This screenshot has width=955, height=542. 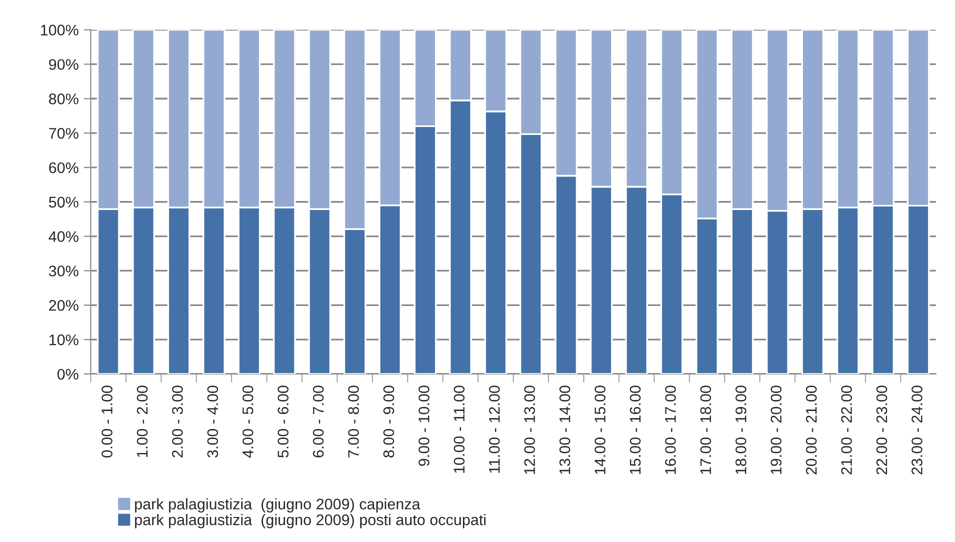 I want to click on y-tick-label: 40%, so click(x=63, y=236).